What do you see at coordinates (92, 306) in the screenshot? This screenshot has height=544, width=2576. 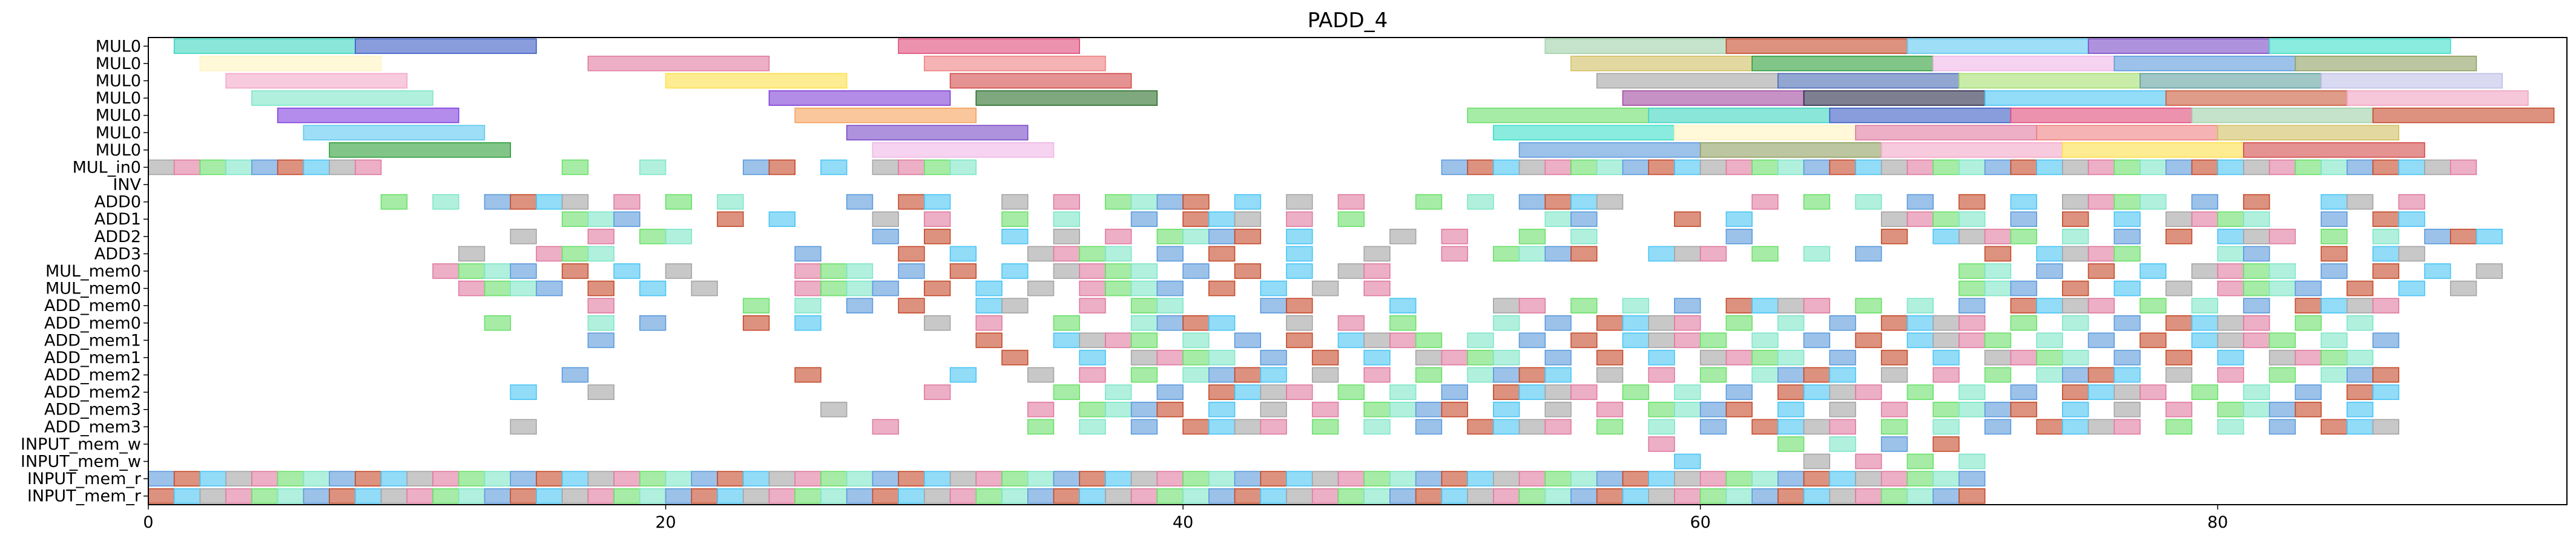 I see `y-tick-label: ADD_mem0` at bounding box center [92, 306].